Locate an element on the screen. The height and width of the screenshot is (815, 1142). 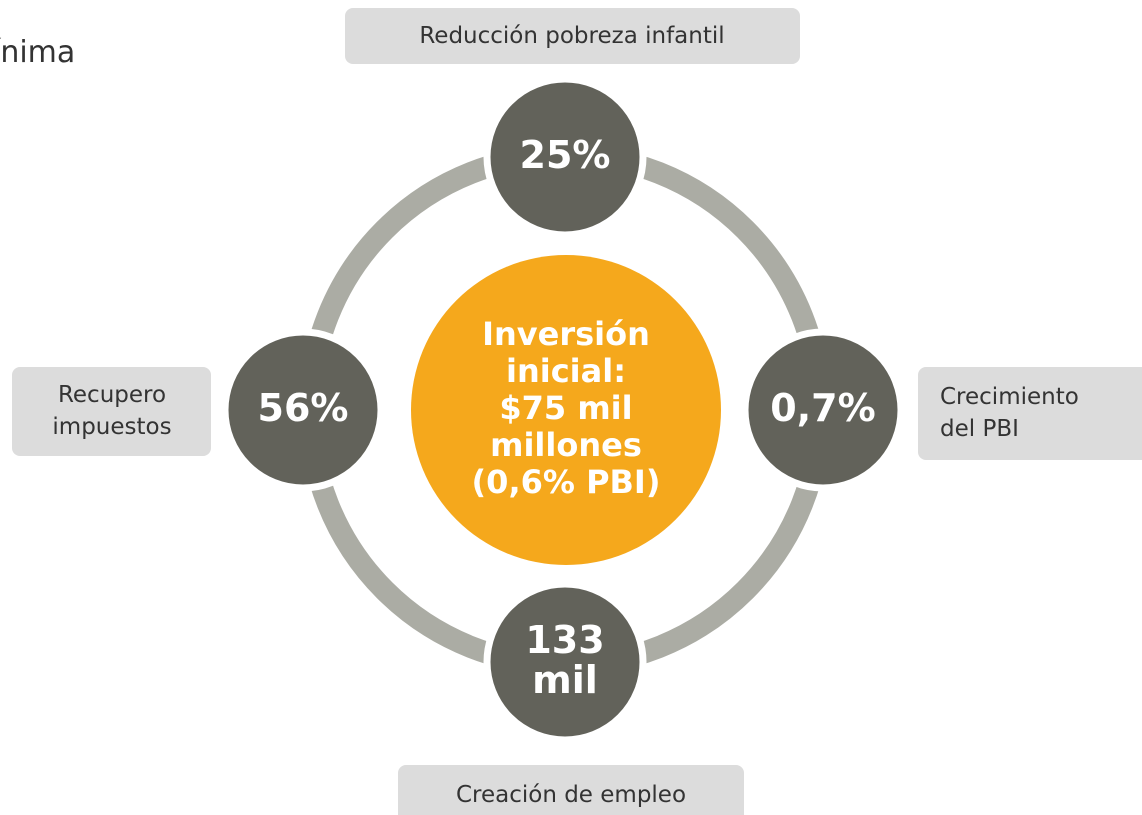
center-text-line: (0,6% PBI) is located at coordinates (566, 482).